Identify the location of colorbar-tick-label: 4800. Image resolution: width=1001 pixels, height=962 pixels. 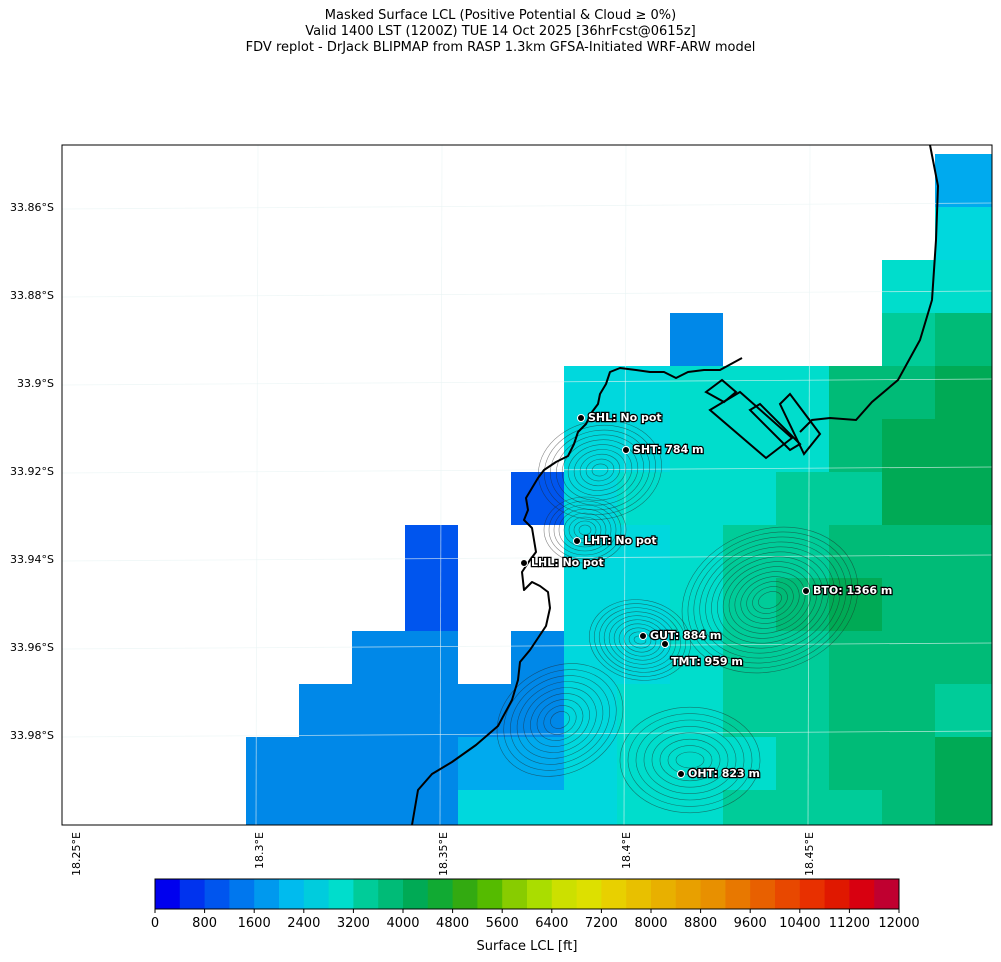
(452, 923).